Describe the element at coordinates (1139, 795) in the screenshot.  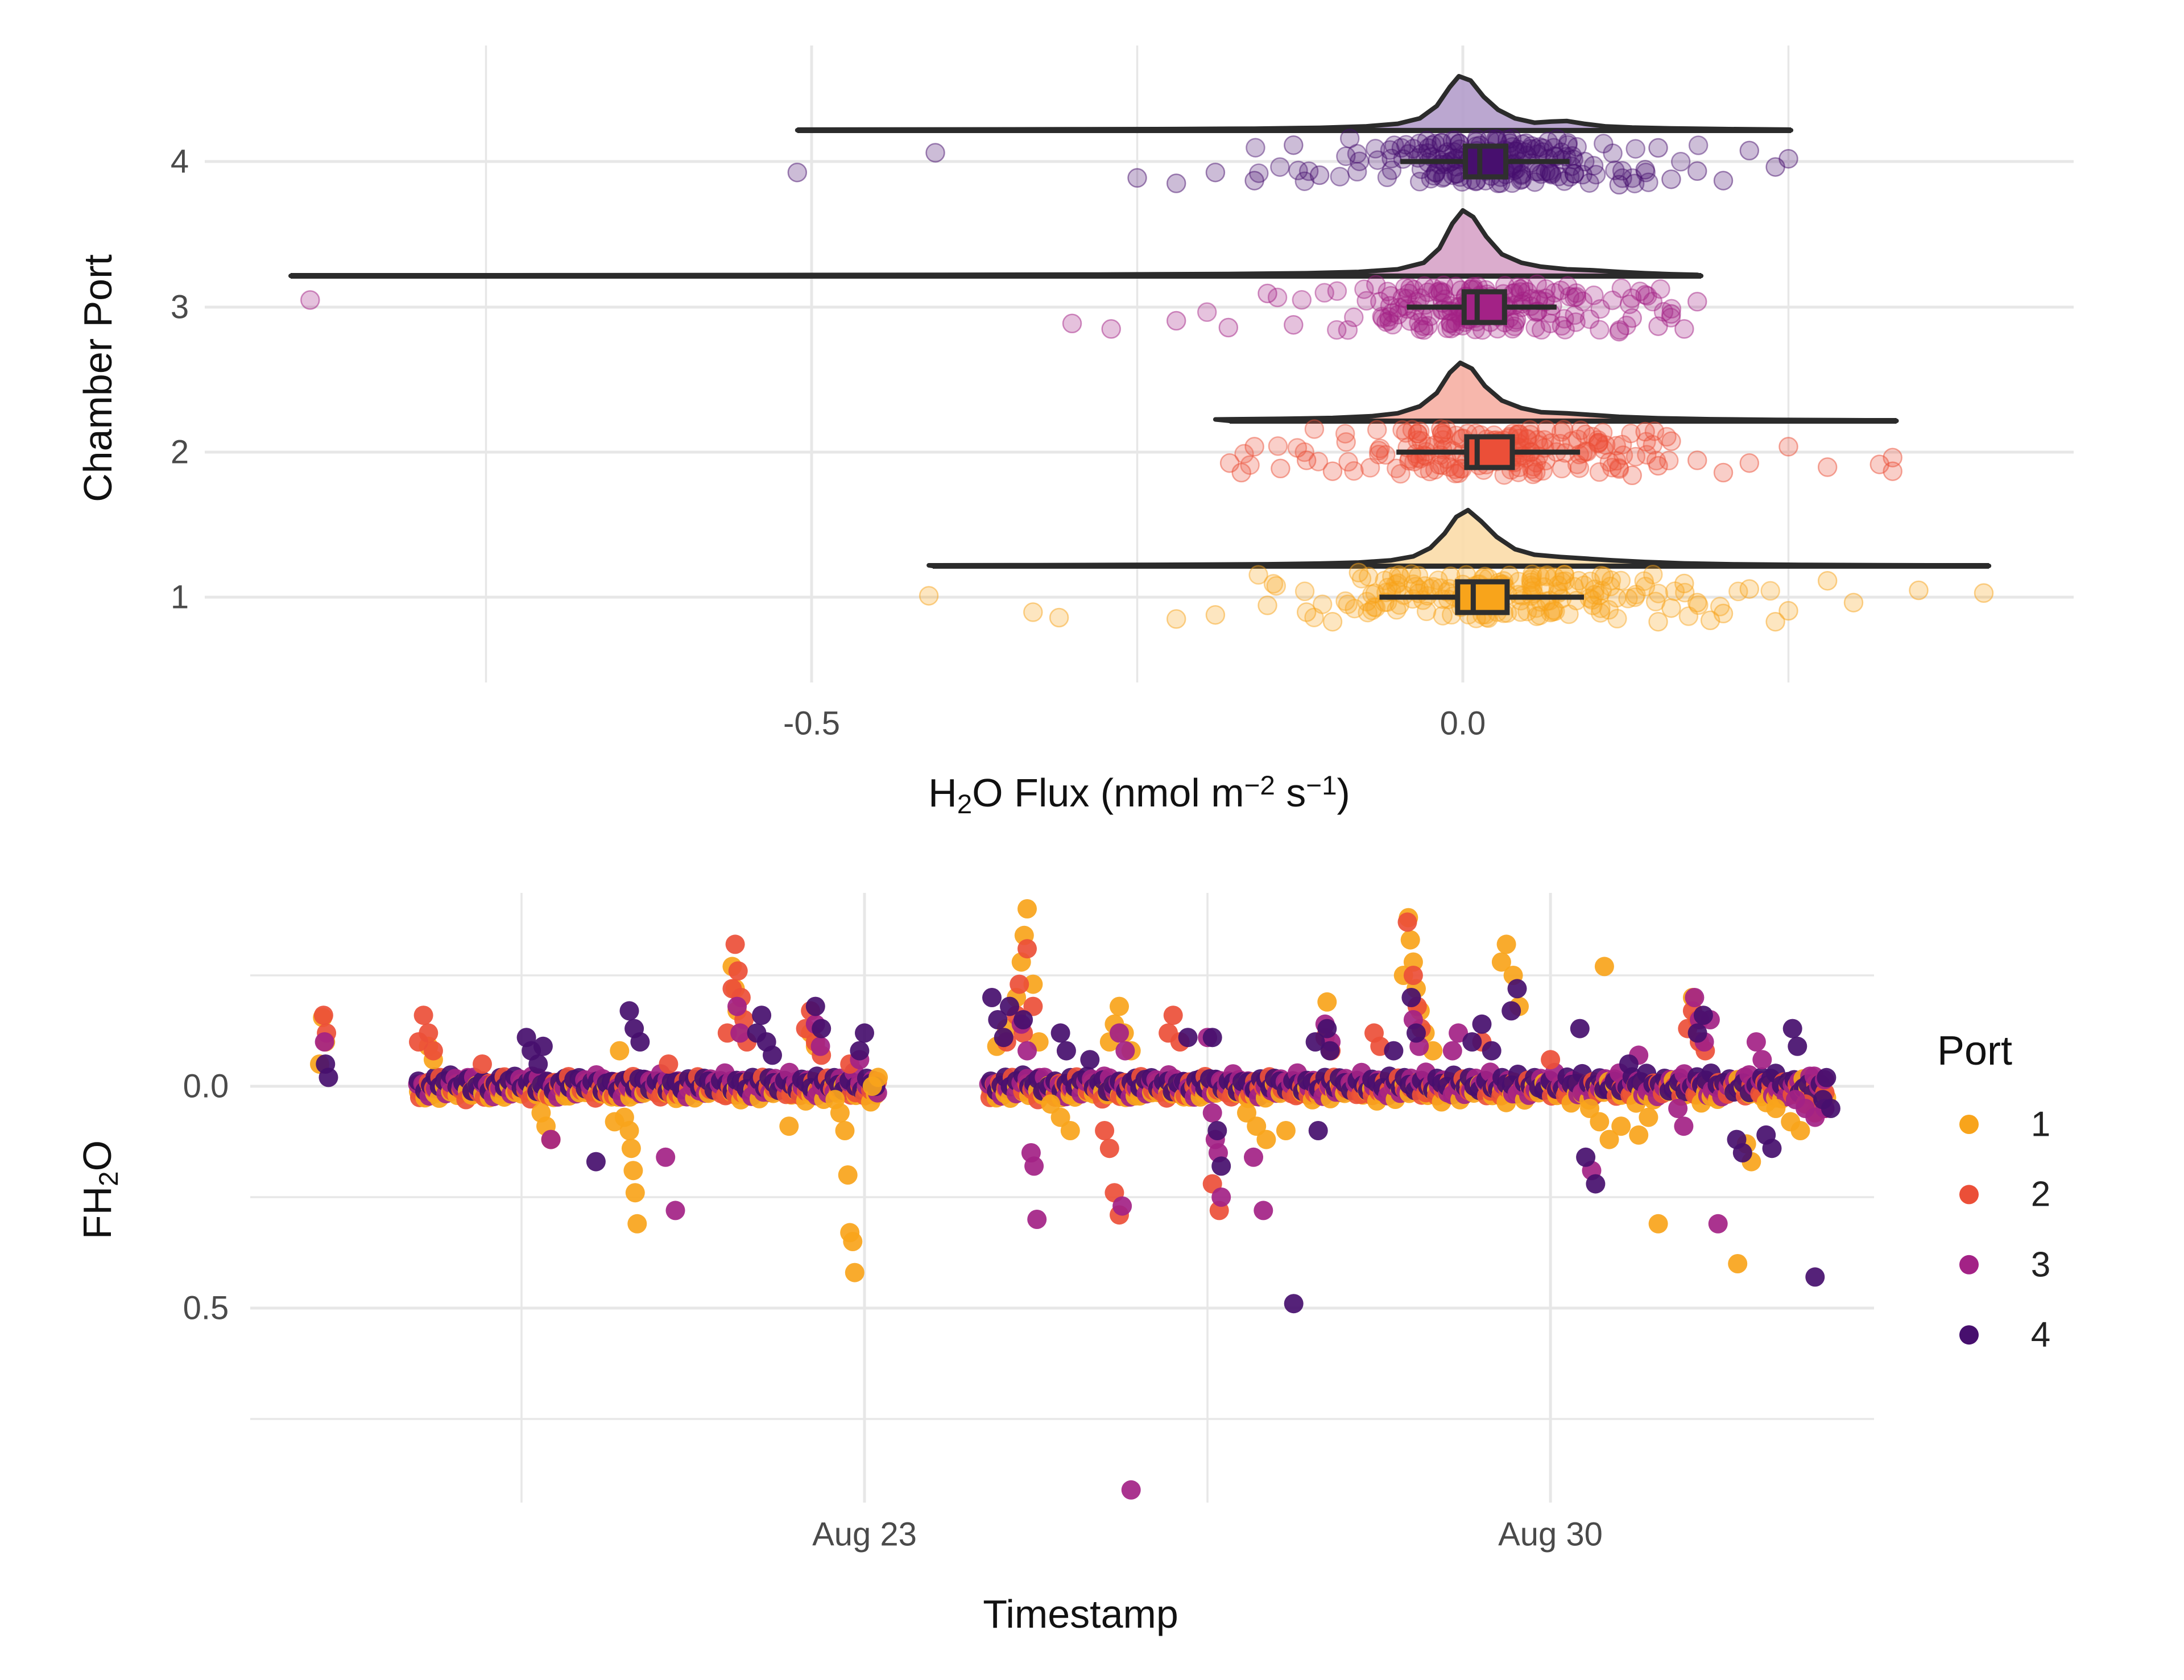
I see `top-x-axis-title: H2O Flux (nmol m−2 s−1)` at that location.